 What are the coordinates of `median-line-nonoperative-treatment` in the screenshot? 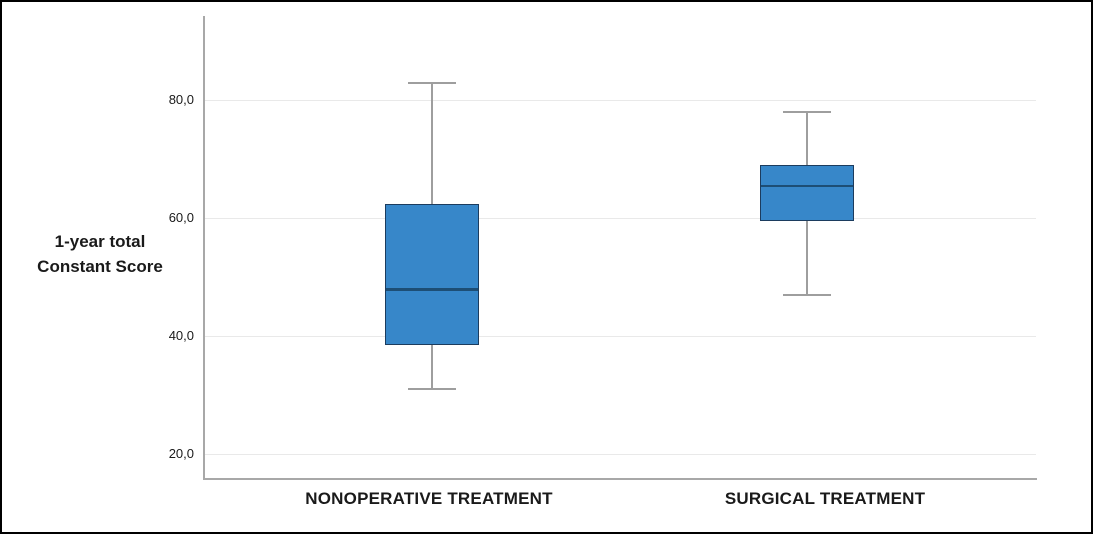 It's located at (431, 289).